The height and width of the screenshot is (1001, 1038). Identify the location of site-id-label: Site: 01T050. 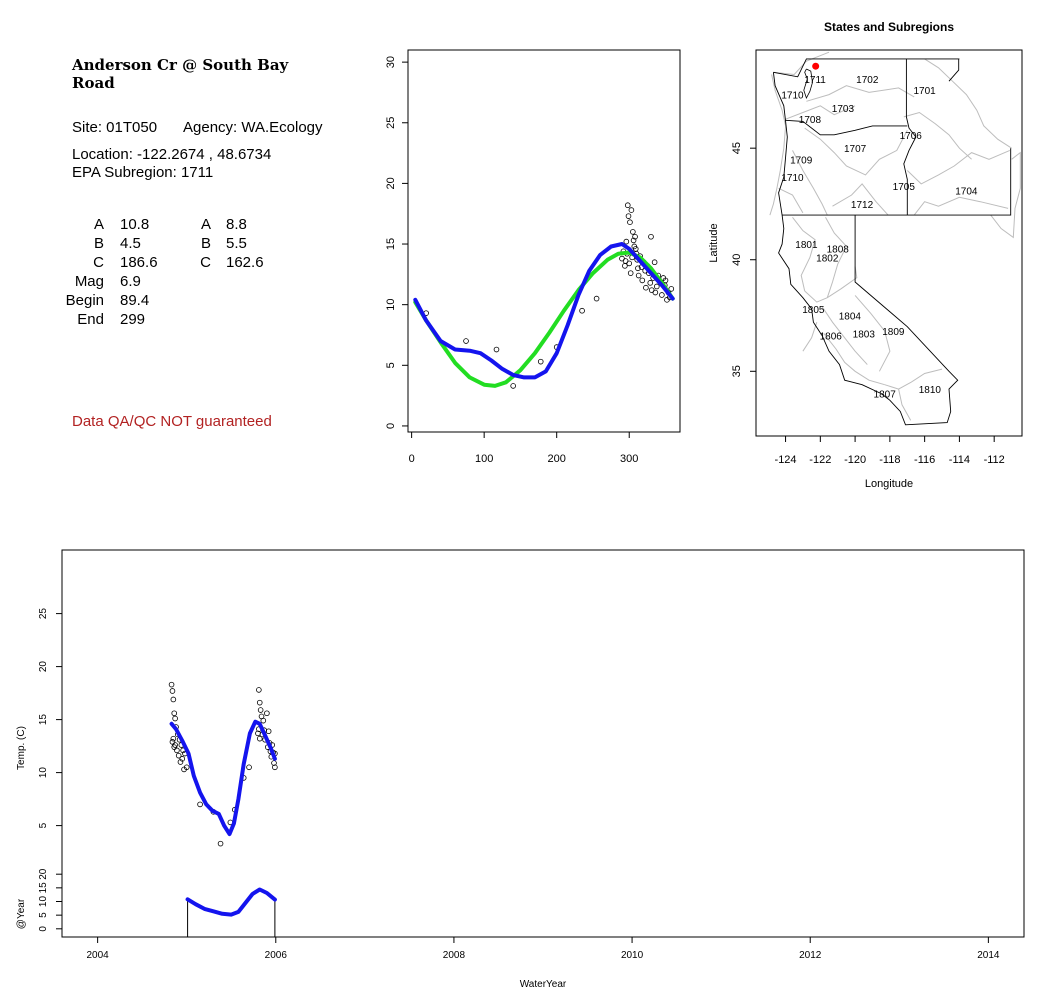
(115, 127).